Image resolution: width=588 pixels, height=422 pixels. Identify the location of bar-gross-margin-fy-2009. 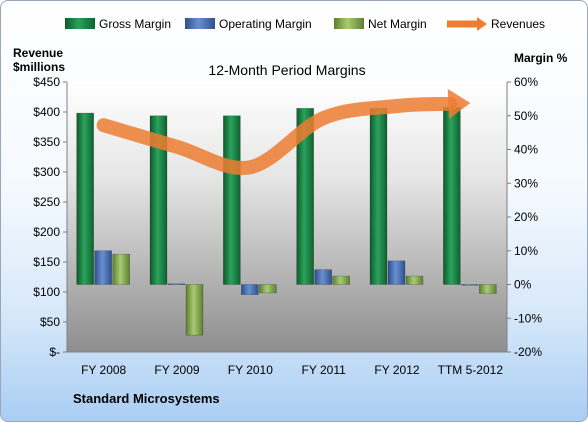
(158, 200).